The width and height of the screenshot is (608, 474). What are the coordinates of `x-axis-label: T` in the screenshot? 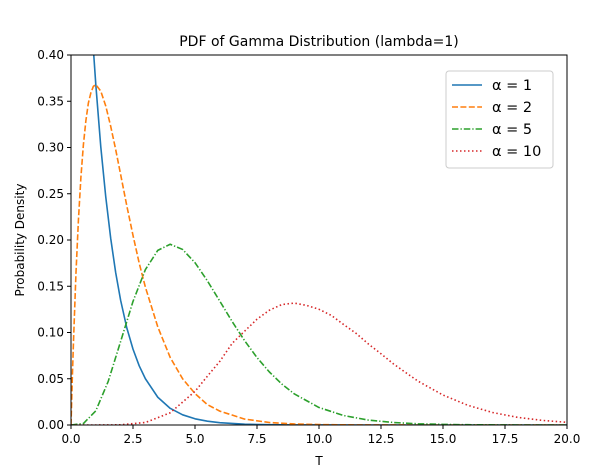 It's located at (318, 461).